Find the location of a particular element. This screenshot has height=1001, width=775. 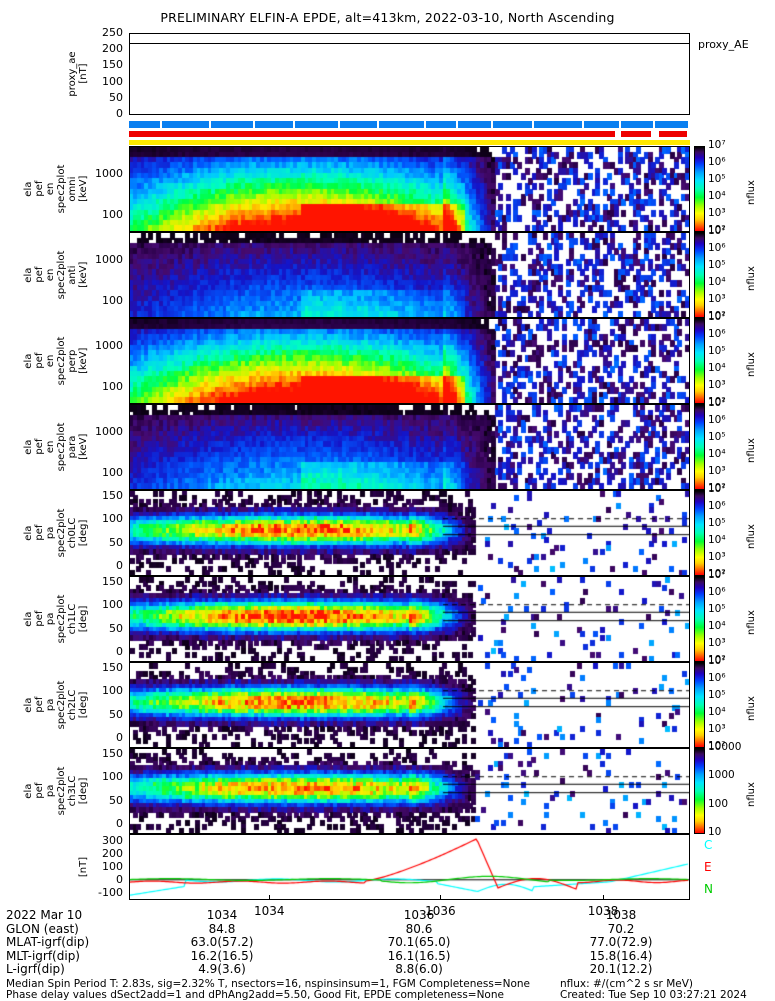

ephemeris-value: 16.1(16.5) is located at coordinates (419, 955).